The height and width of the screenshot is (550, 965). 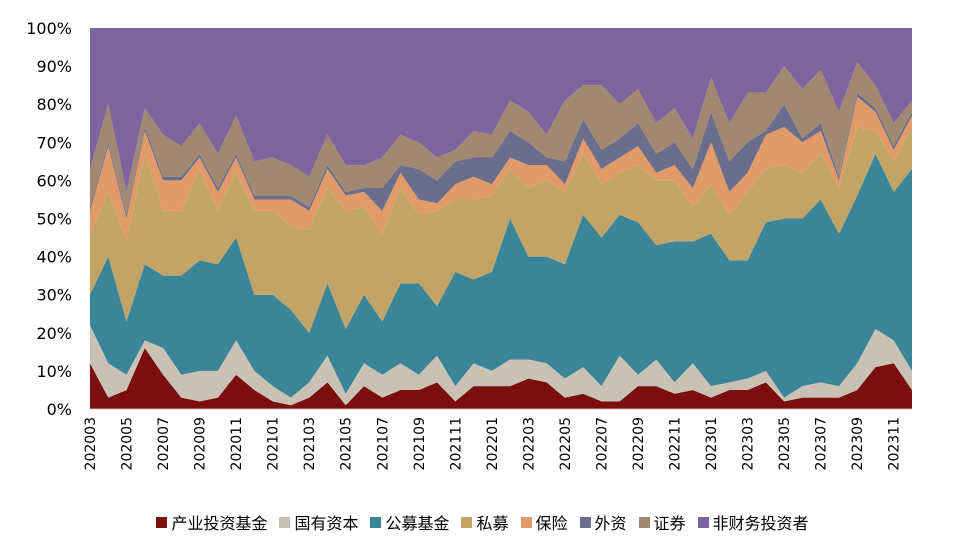 What do you see at coordinates (54, 219) in the screenshot?
I see `y-tick-label: 50%` at bounding box center [54, 219].